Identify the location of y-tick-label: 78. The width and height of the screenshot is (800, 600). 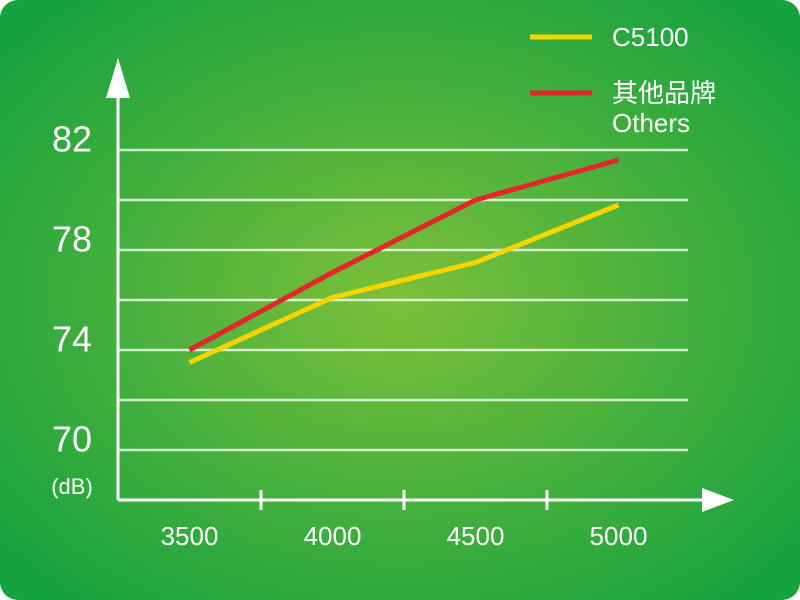
(72, 239).